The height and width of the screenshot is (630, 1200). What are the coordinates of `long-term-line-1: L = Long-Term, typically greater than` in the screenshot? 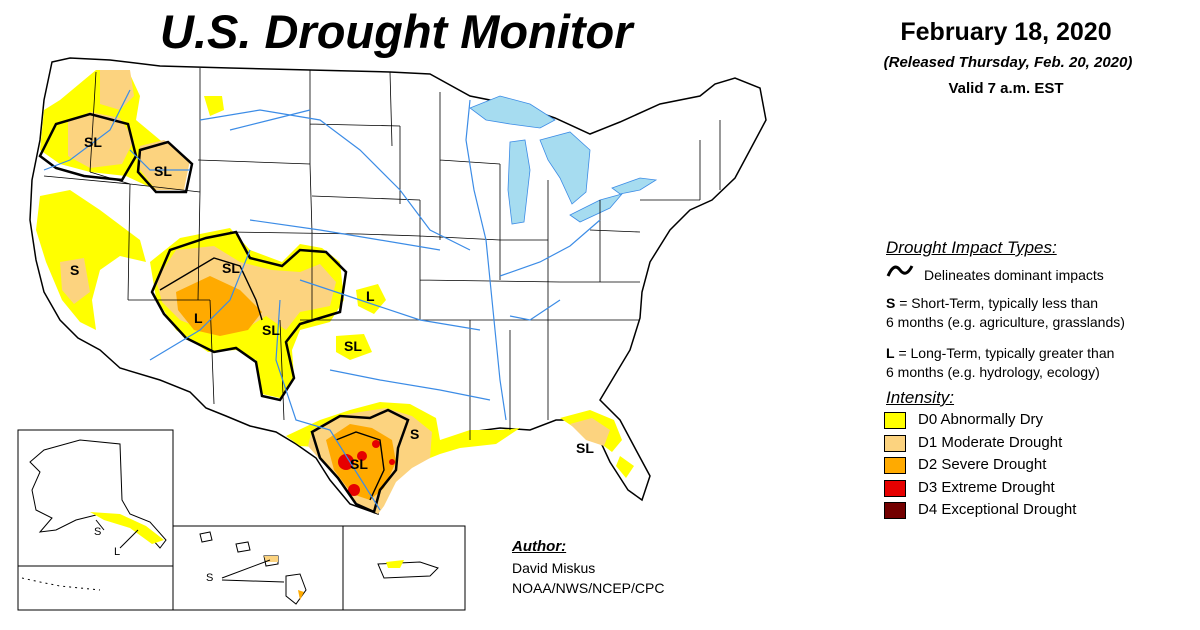 It's located at (1000, 353).